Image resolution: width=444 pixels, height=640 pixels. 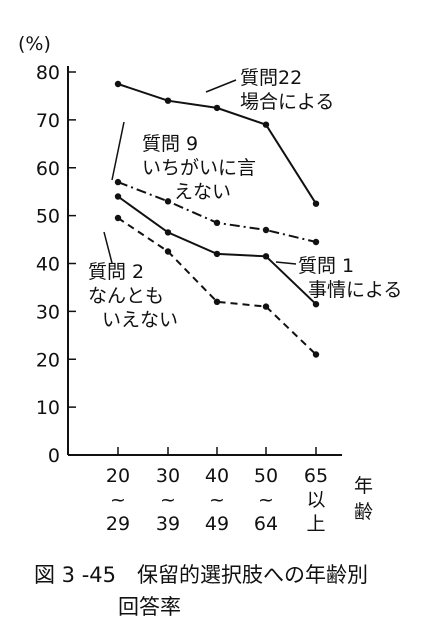 What do you see at coordinates (48, 121) in the screenshot?
I see `y-tick-label: 70` at bounding box center [48, 121].